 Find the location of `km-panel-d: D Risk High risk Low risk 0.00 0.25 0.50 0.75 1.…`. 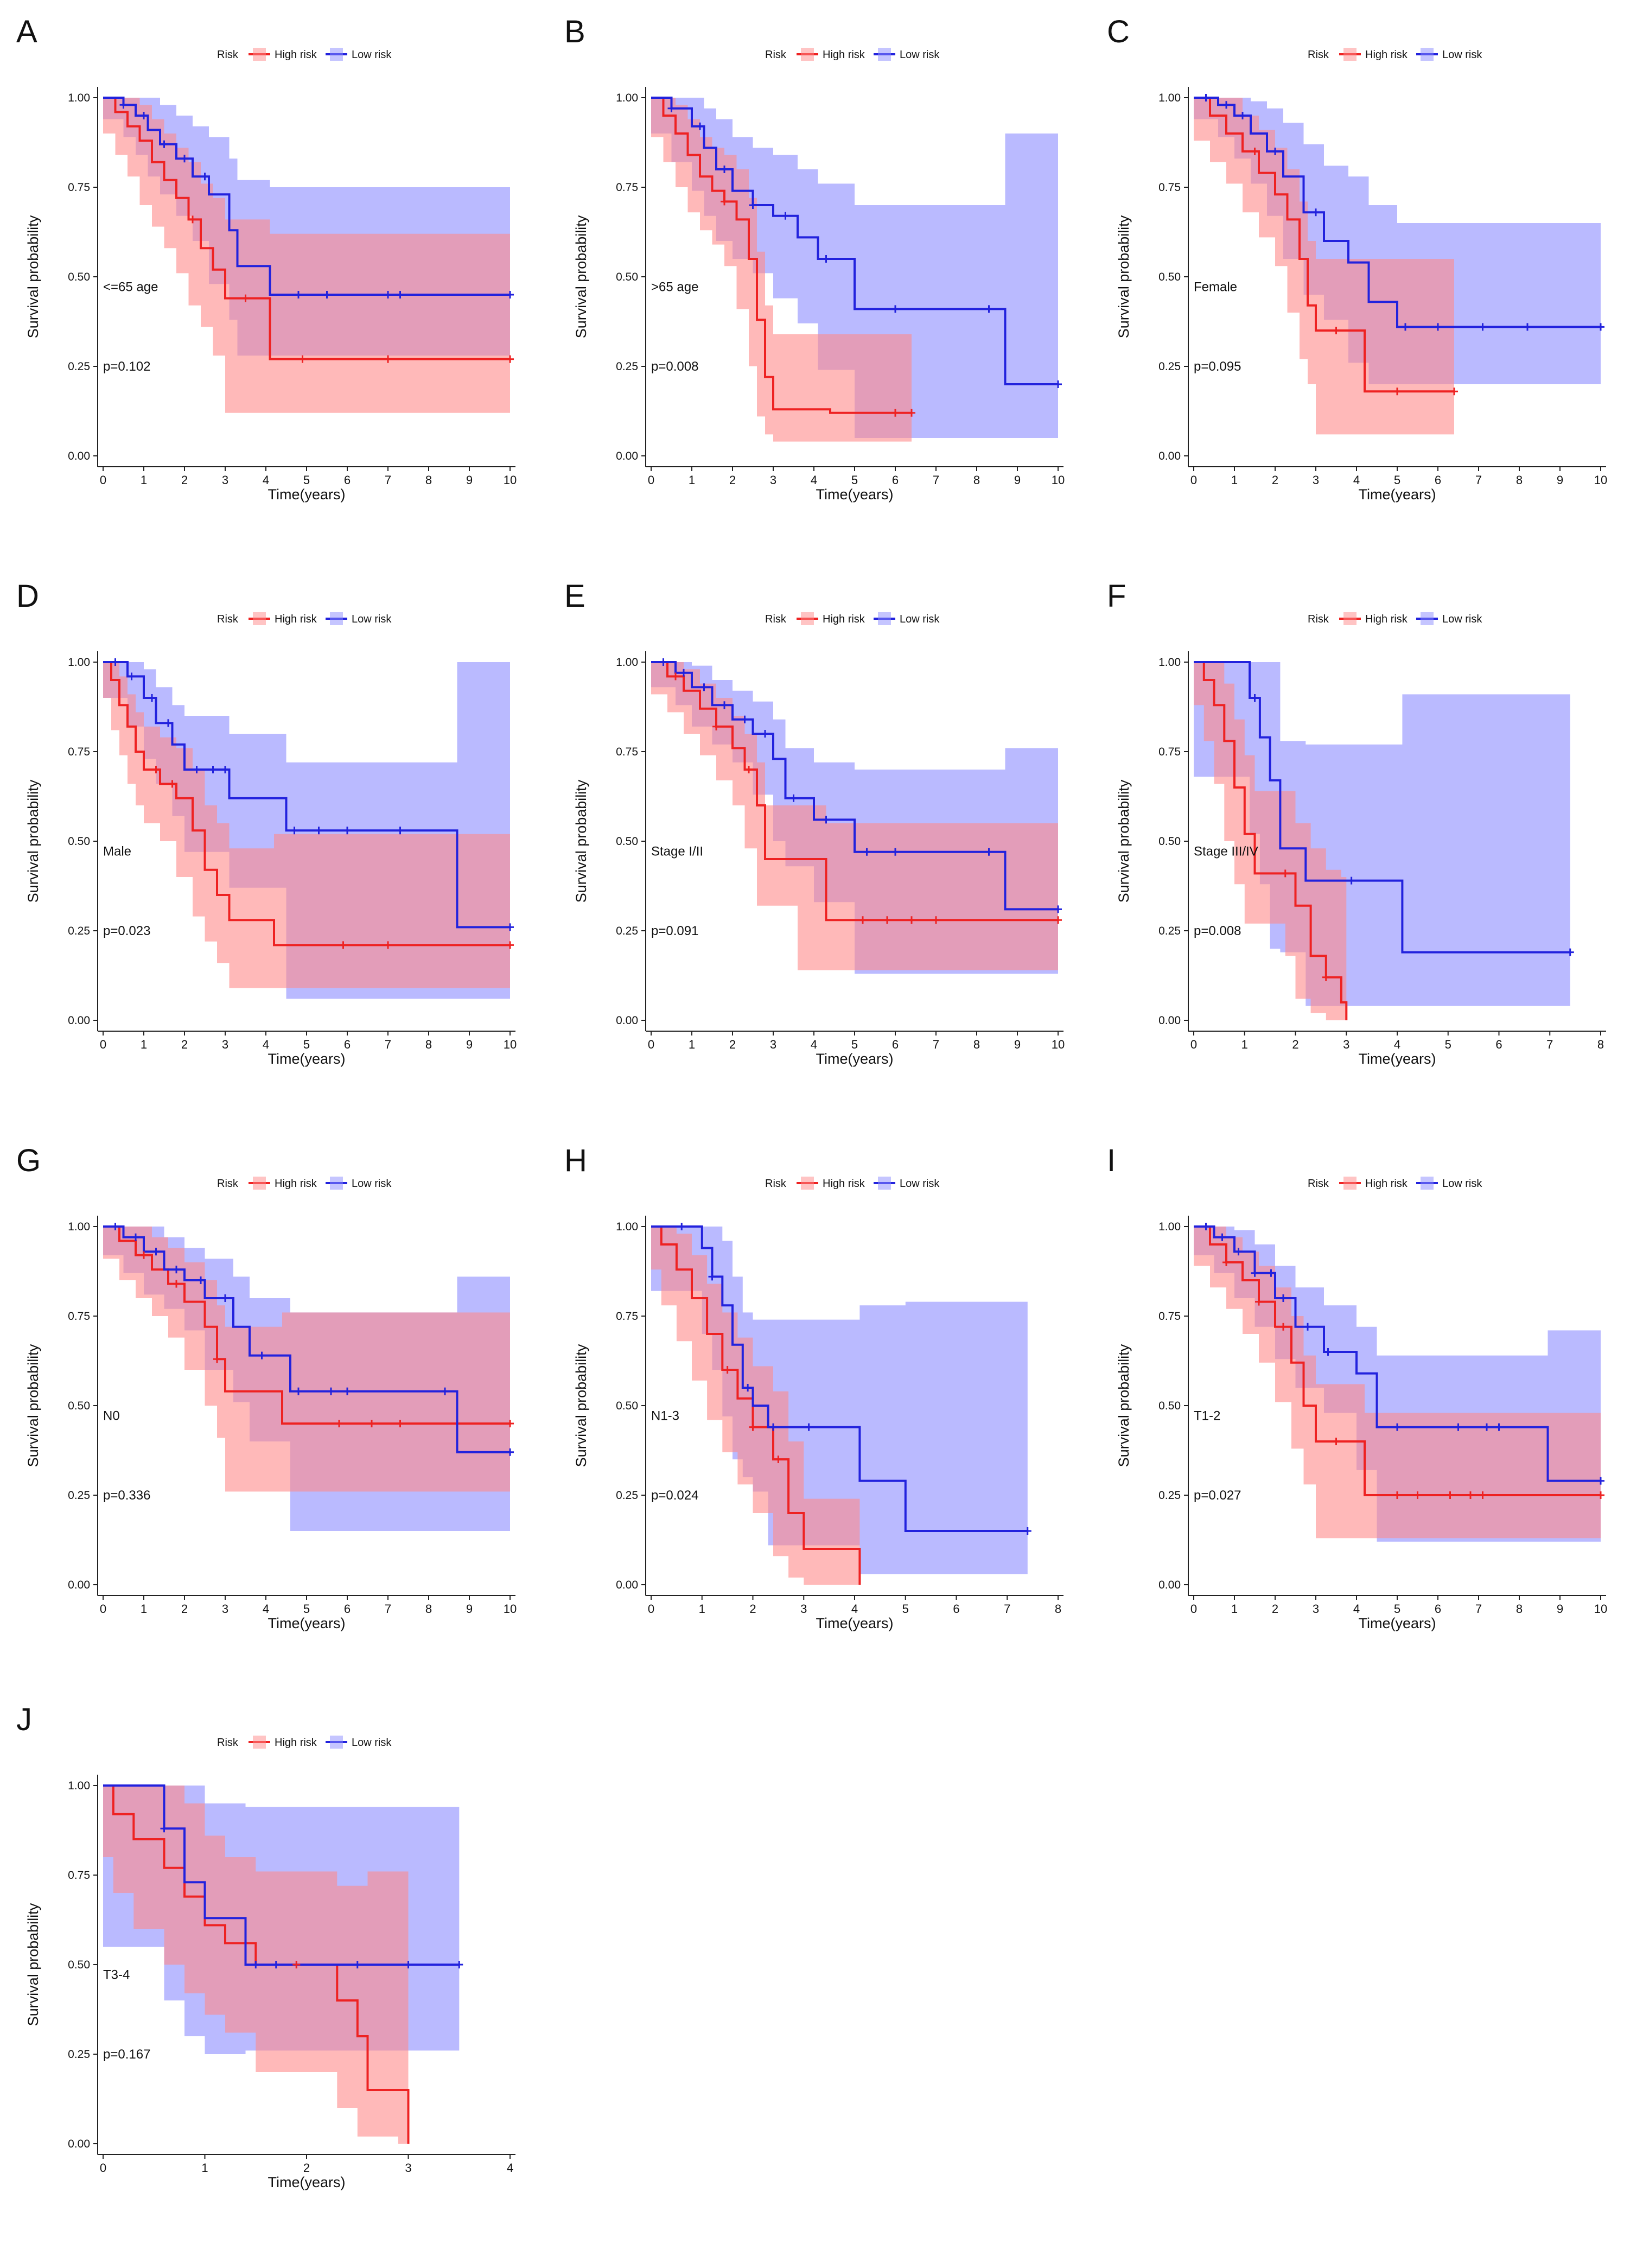

km-panel-d: D Risk High risk Low risk 0.00 0.25 0.50 0.75 1.… is located at coordinates (266, 823).